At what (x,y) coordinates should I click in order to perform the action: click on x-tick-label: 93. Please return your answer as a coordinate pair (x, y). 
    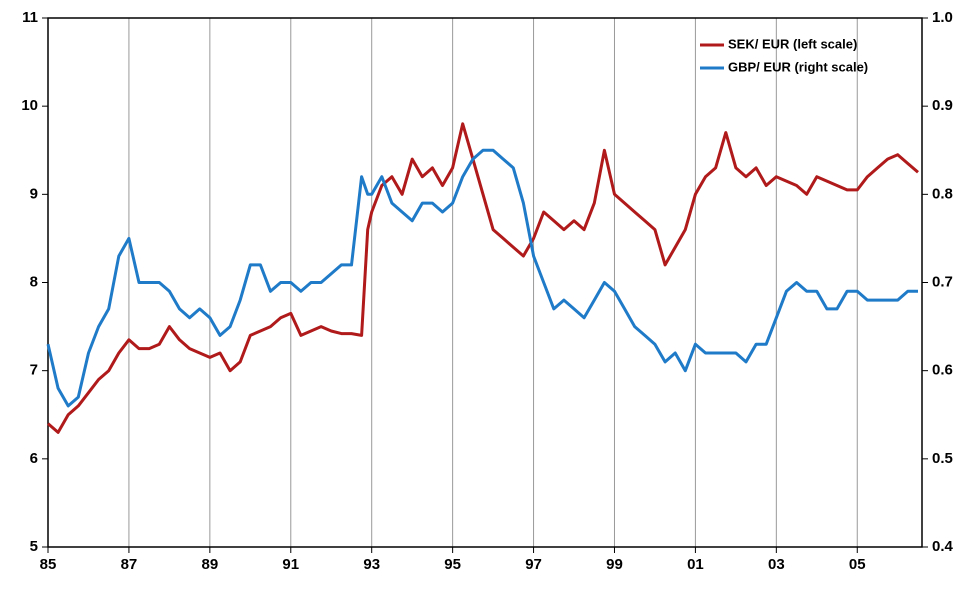
    Looking at the image, I should click on (371, 564).